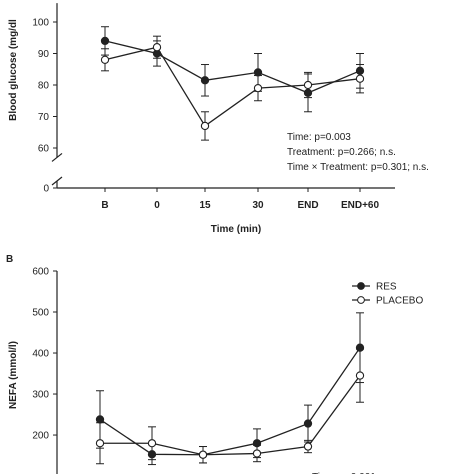 The height and width of the screenshot is (474, 474). Describe the element at coordinates (44, 54) in the screenshot. I see `y-tick-label: 90` at that location.